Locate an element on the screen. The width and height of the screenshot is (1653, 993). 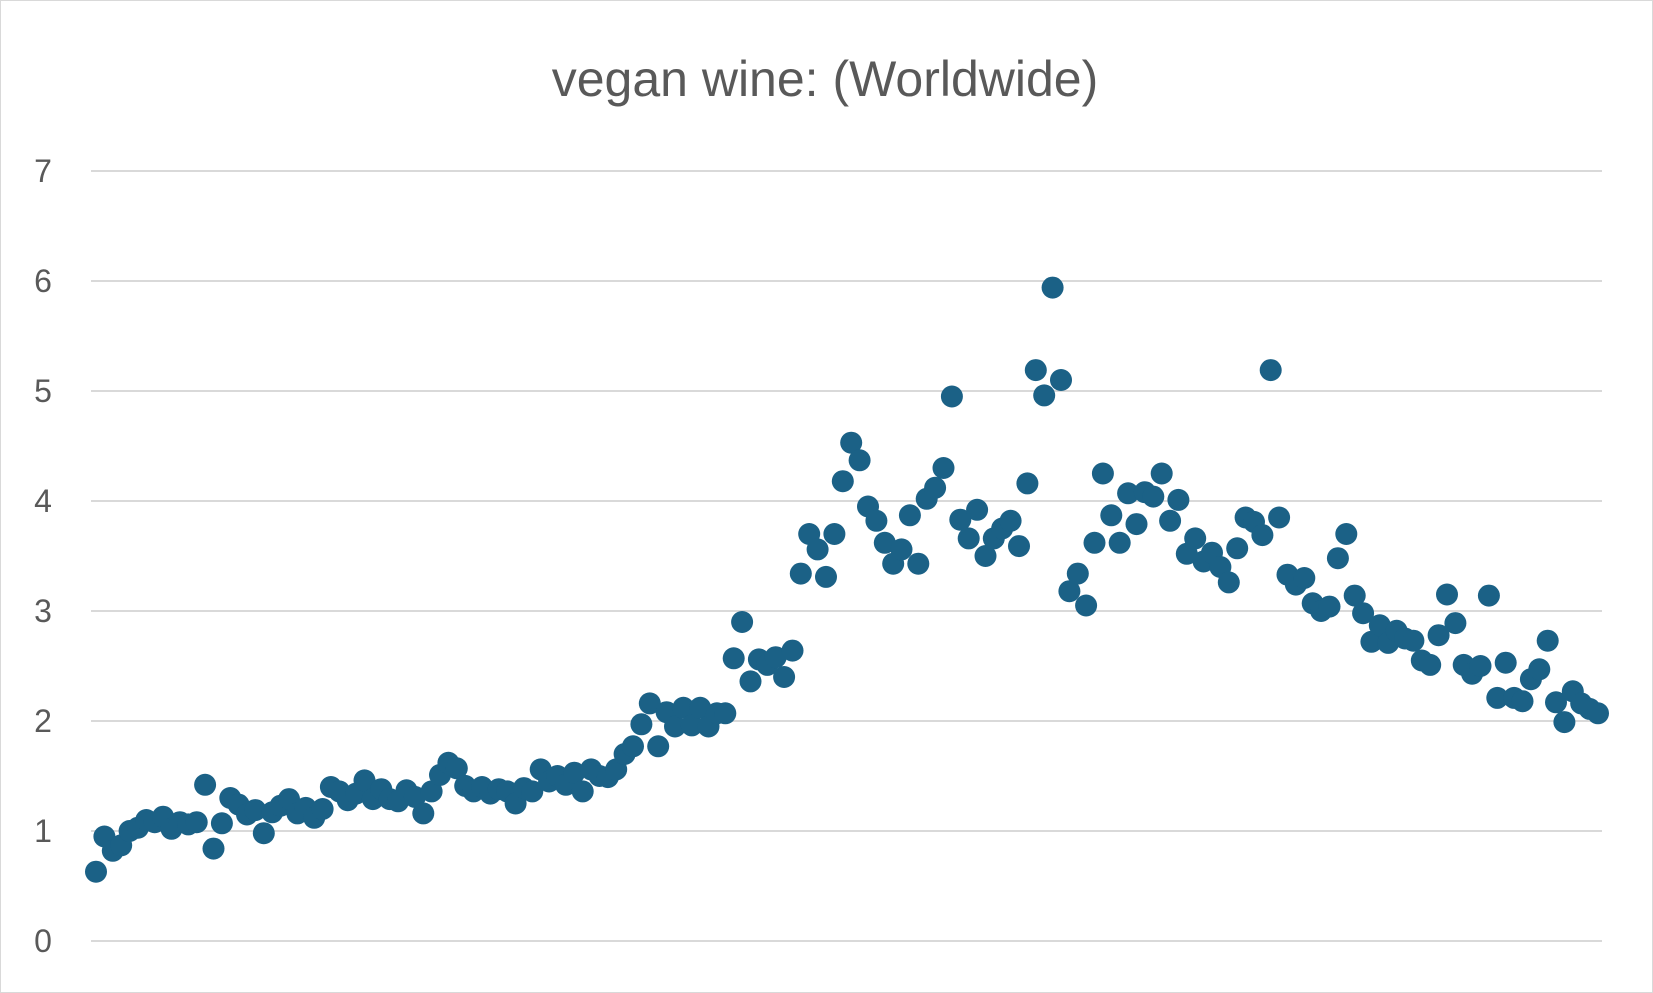
y-tick-label: 4 is located at coordinates (43, 501).